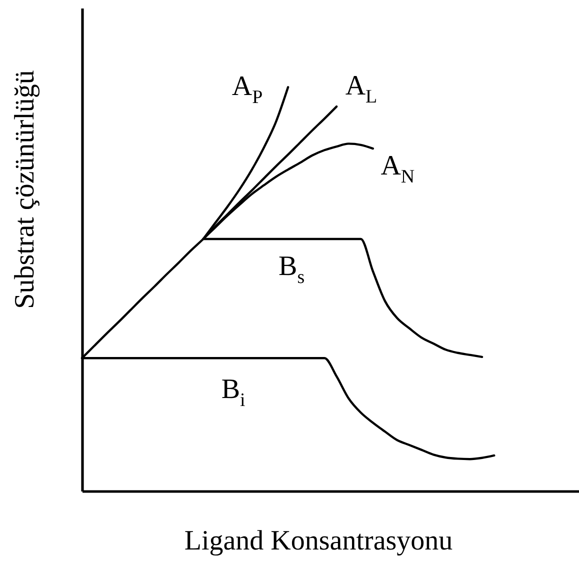 This screenshot has height=563, width=579. What do you see at coordinates (318, 541) in the screenshot?
I see `x-axis-title: Ligand Konsantrasyonu` at bounding box center [318, 541].